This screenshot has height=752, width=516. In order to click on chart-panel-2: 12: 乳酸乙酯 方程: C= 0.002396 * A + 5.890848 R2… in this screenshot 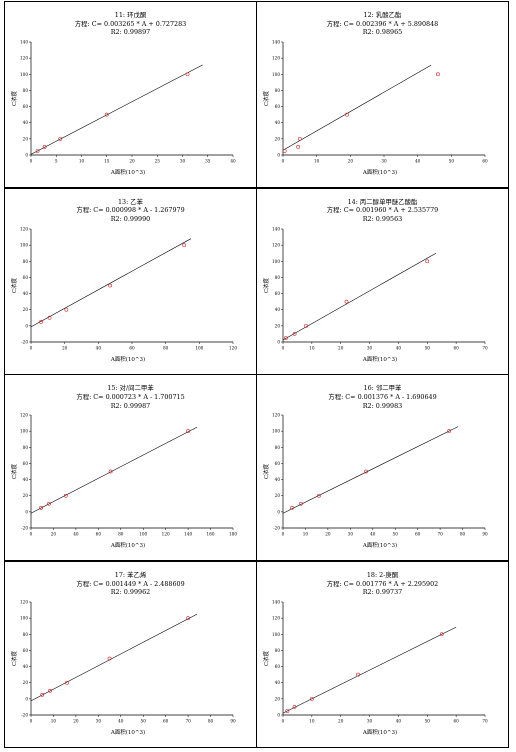, I will do `click(382, 94)`.